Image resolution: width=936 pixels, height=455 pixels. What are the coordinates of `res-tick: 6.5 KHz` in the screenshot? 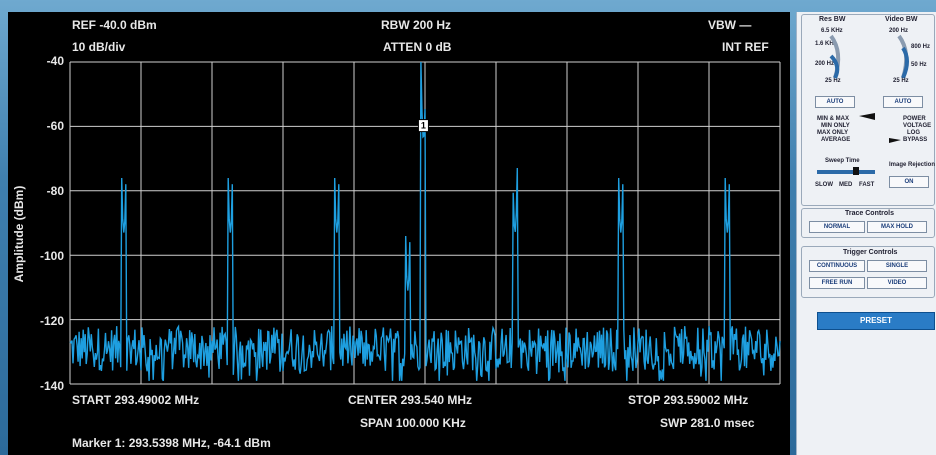 It's located at (832, 31).